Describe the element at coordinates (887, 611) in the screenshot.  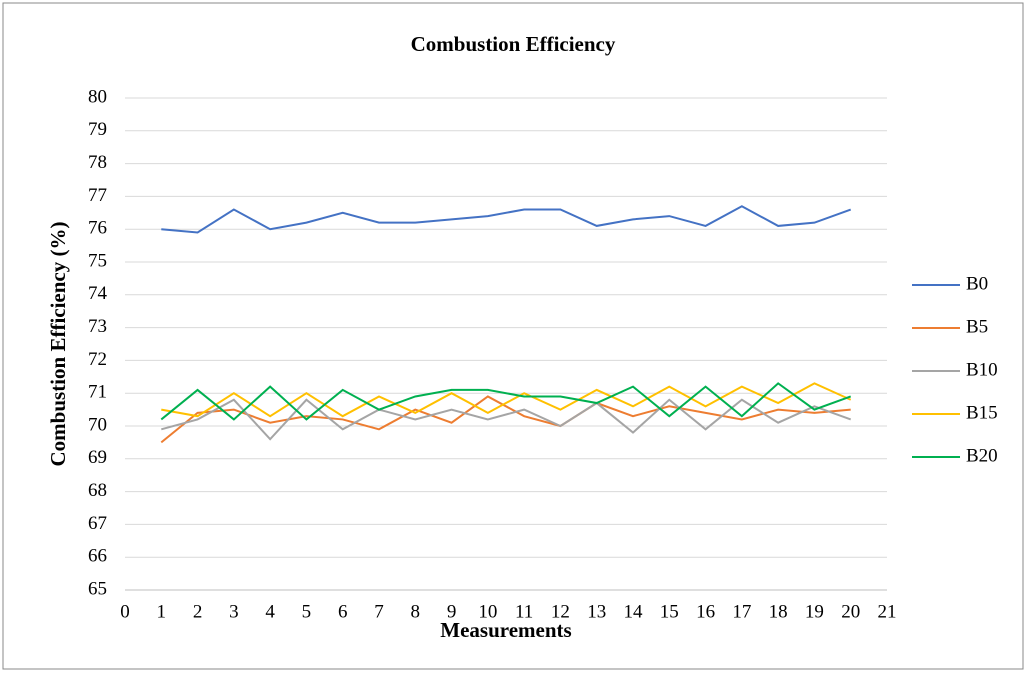
I see `x-tick-label: 21` at that location.